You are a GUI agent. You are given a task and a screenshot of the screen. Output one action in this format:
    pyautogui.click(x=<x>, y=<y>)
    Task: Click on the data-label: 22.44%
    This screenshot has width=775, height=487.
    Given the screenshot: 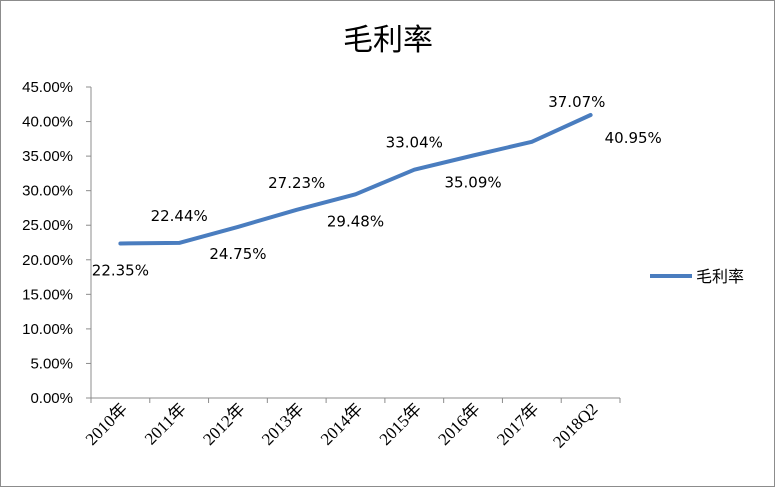 What is the action you would take?
    pyautogui.click(x=179, y=216)
    